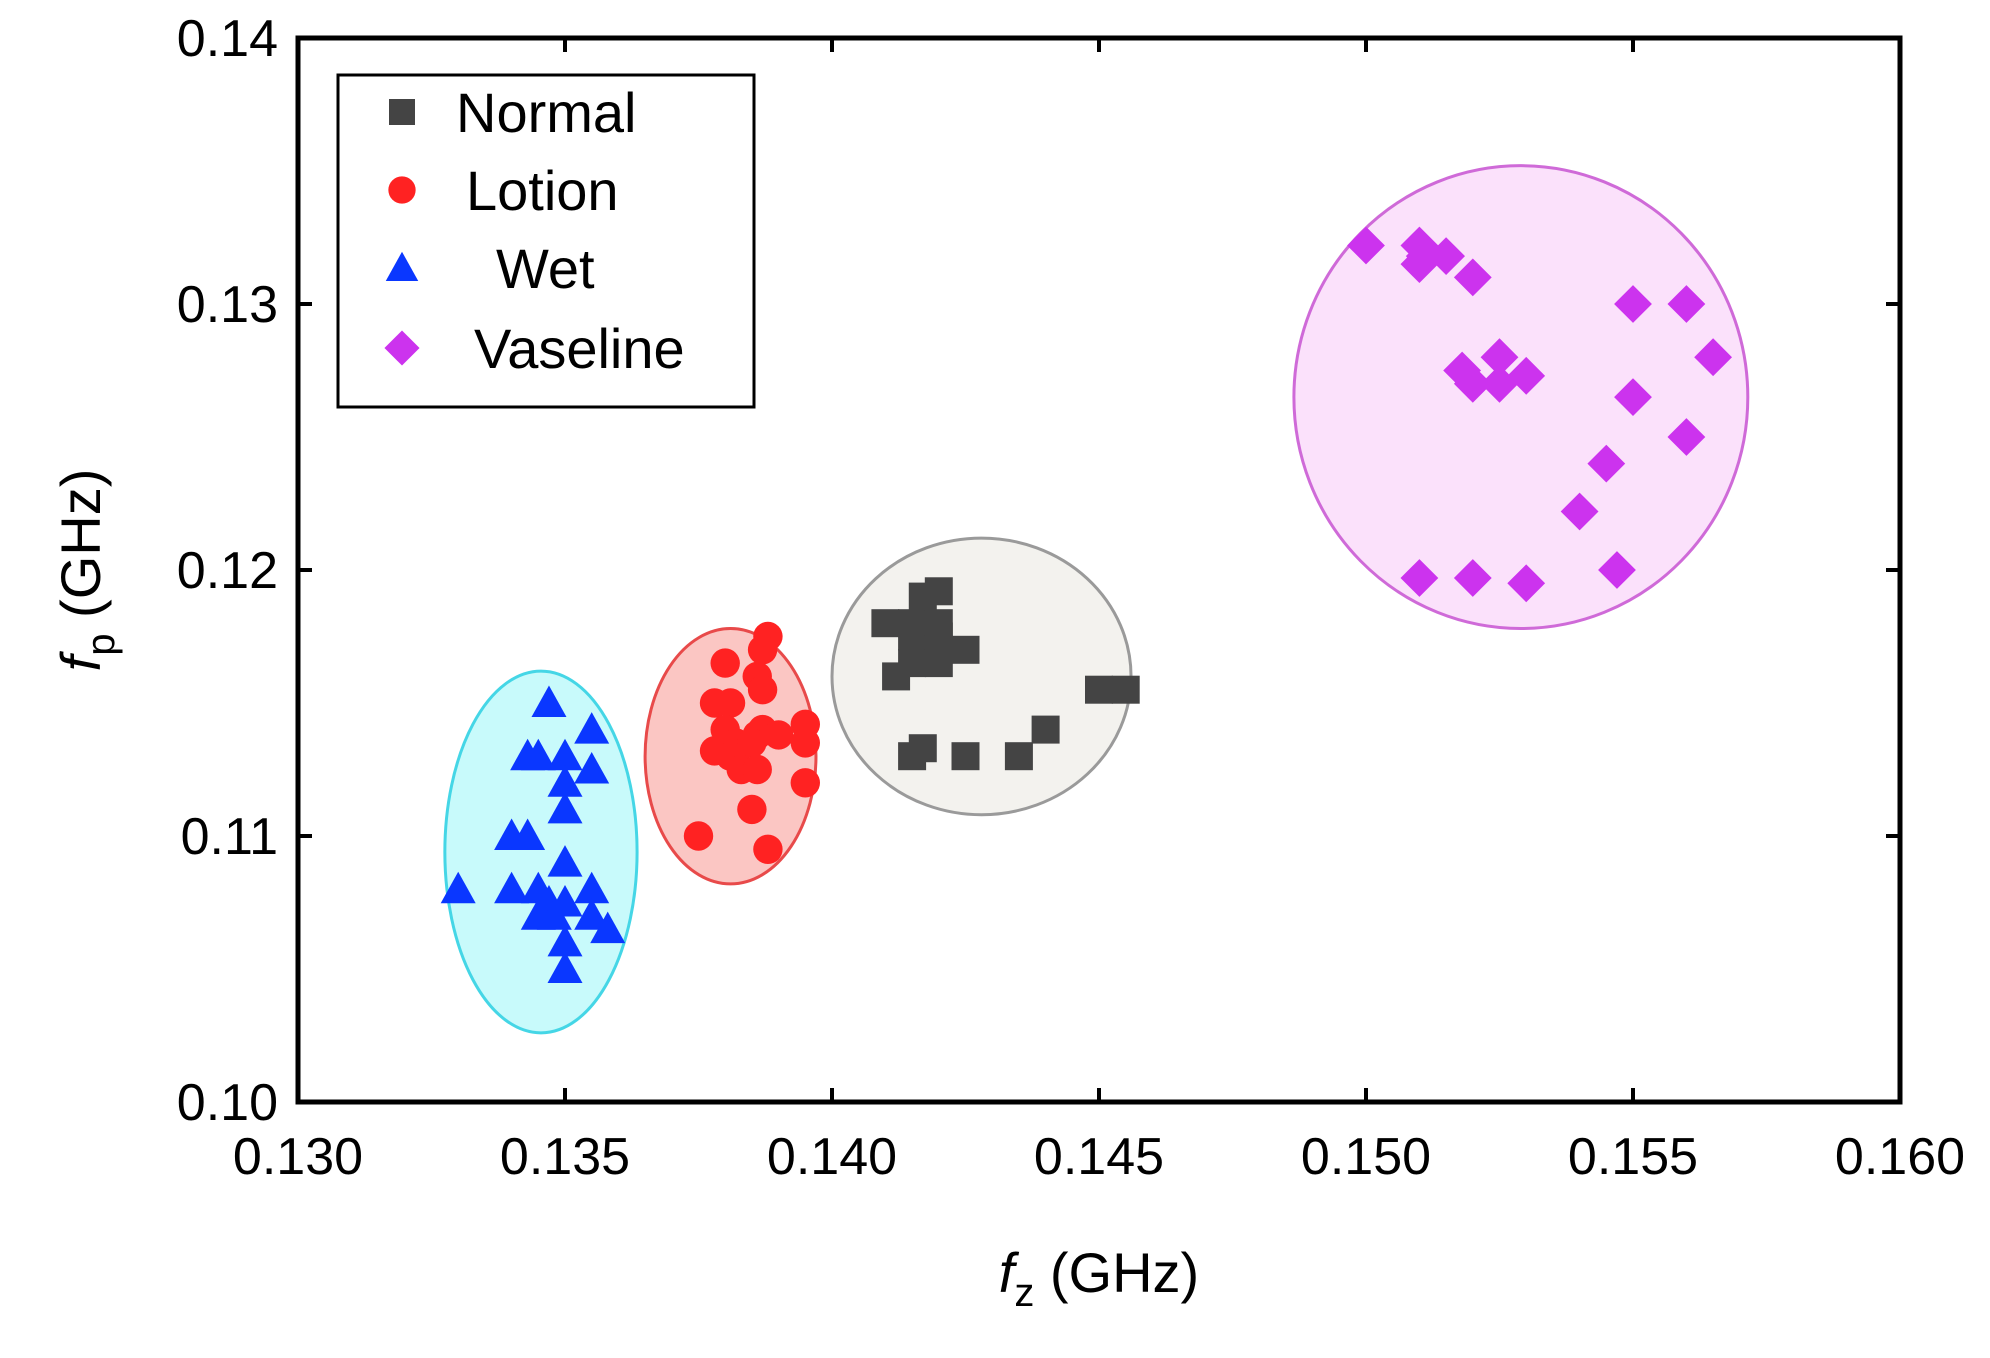 This screenshot has height=1358, width=1990. What do you see at coordinates (1116, 1272) in the screenshot?
I see `x-axis-label-unit: (GHz)` at bounding box center [1116, 1272].